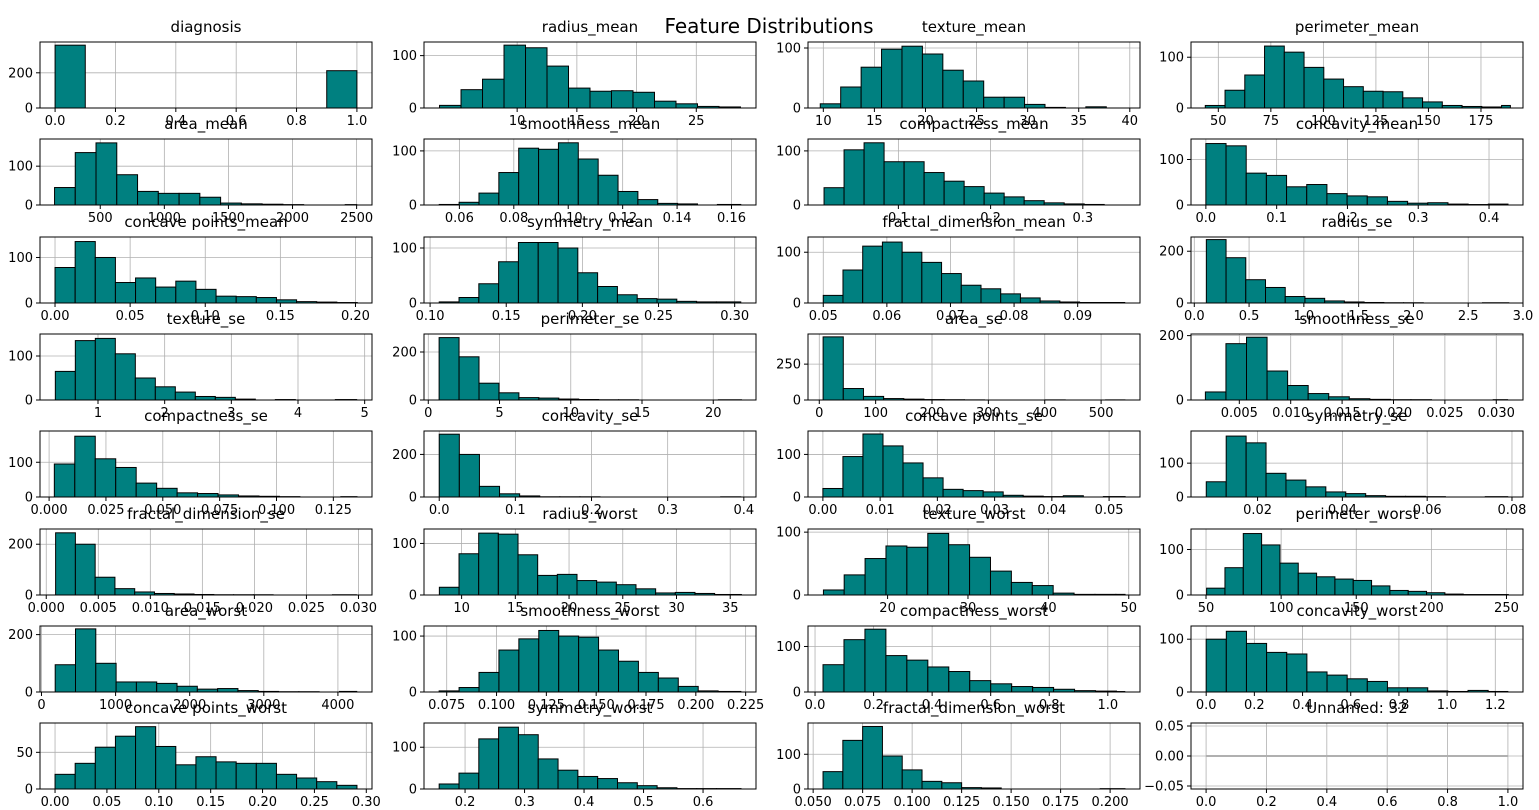 This screenshot has height=810, width=1539. What do you see at coordinates (1356, 608) in the screenshot?
I see `x-tick-label: 150` at bounding box center [1356, 608].